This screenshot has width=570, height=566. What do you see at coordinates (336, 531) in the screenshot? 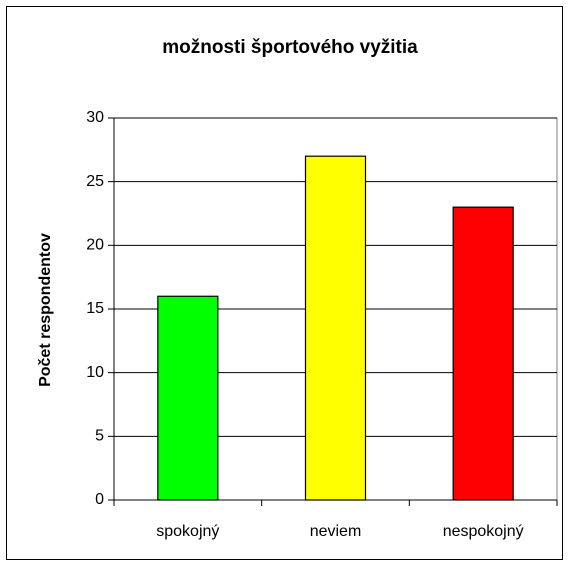
I see `x-tick-label: neviem` at bounding box center [336, 531].